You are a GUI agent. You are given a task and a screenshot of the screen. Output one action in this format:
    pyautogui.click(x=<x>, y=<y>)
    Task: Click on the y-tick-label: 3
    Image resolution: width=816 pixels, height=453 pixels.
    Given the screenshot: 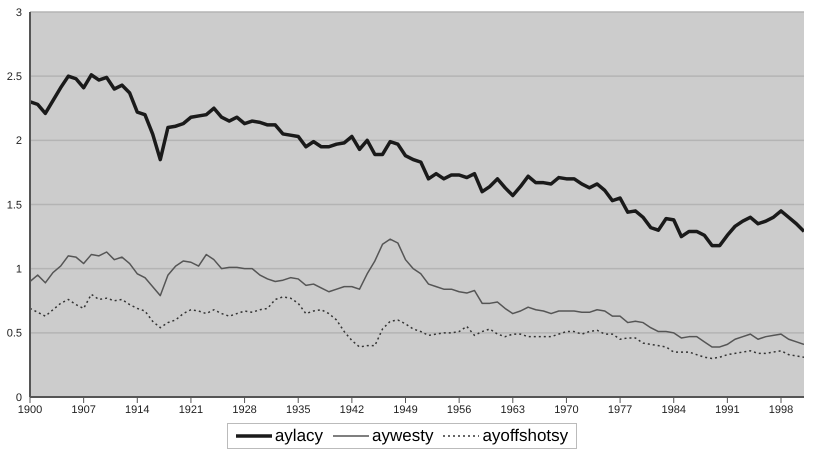 What is the action you would take?
    pyautogui.click(x=19, y=12)
    